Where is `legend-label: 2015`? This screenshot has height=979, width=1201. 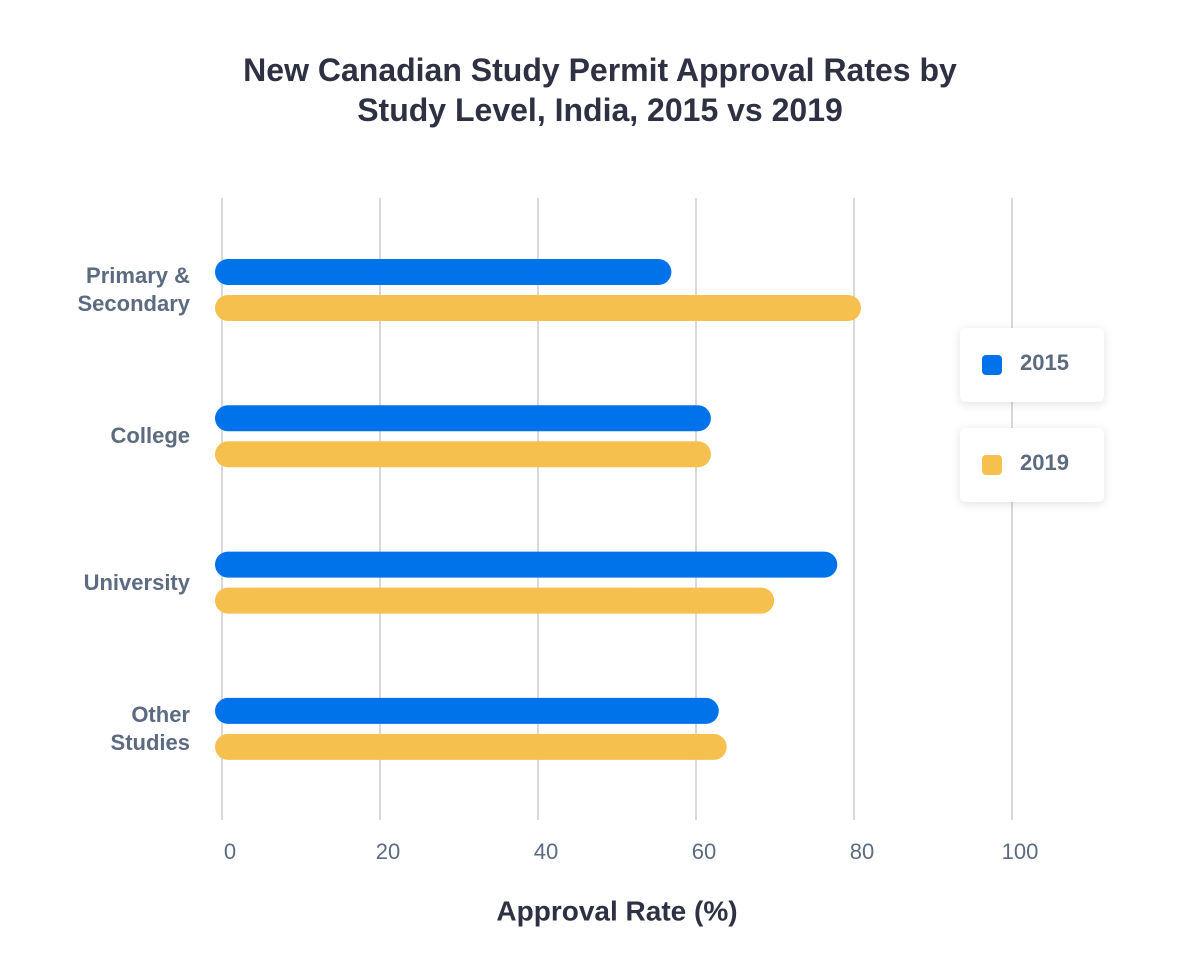
legend-label: 2015 is located at coordinates (1044, 362).